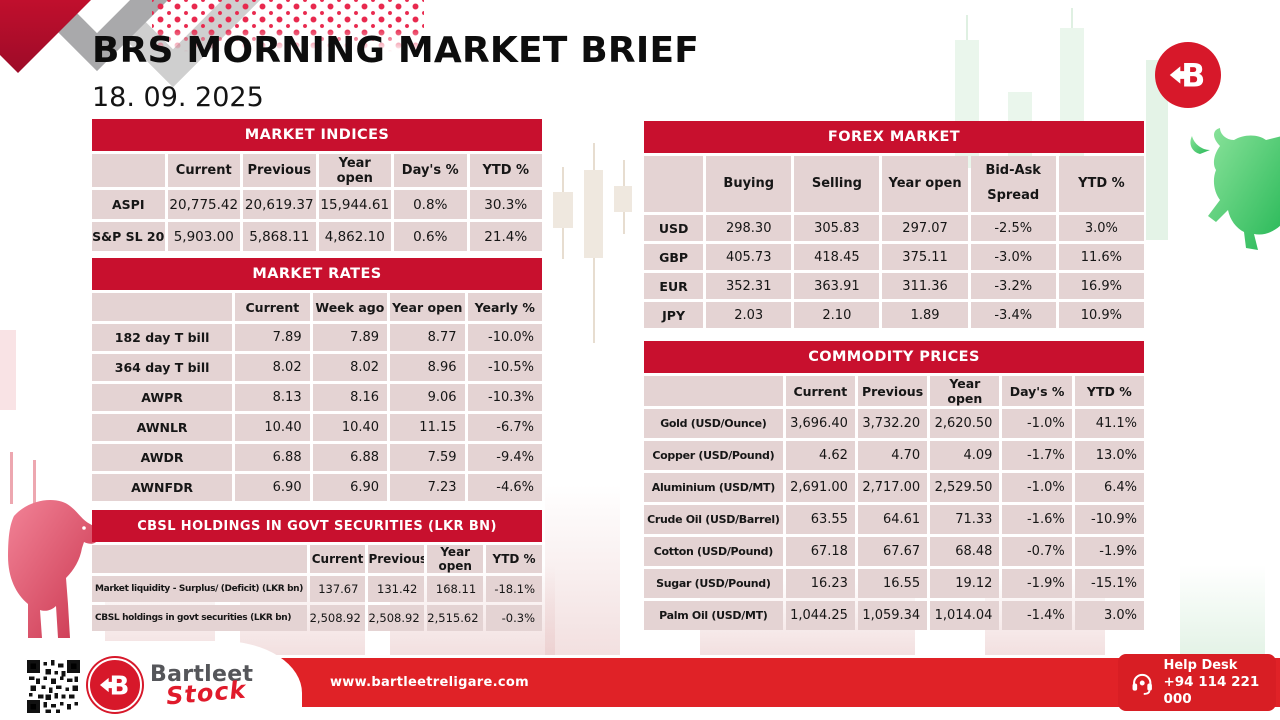  What do you see at coordinates (892, 615) in the screenshot?
I see `value-cell: 1,059.34` at bounding box center [892, 615].